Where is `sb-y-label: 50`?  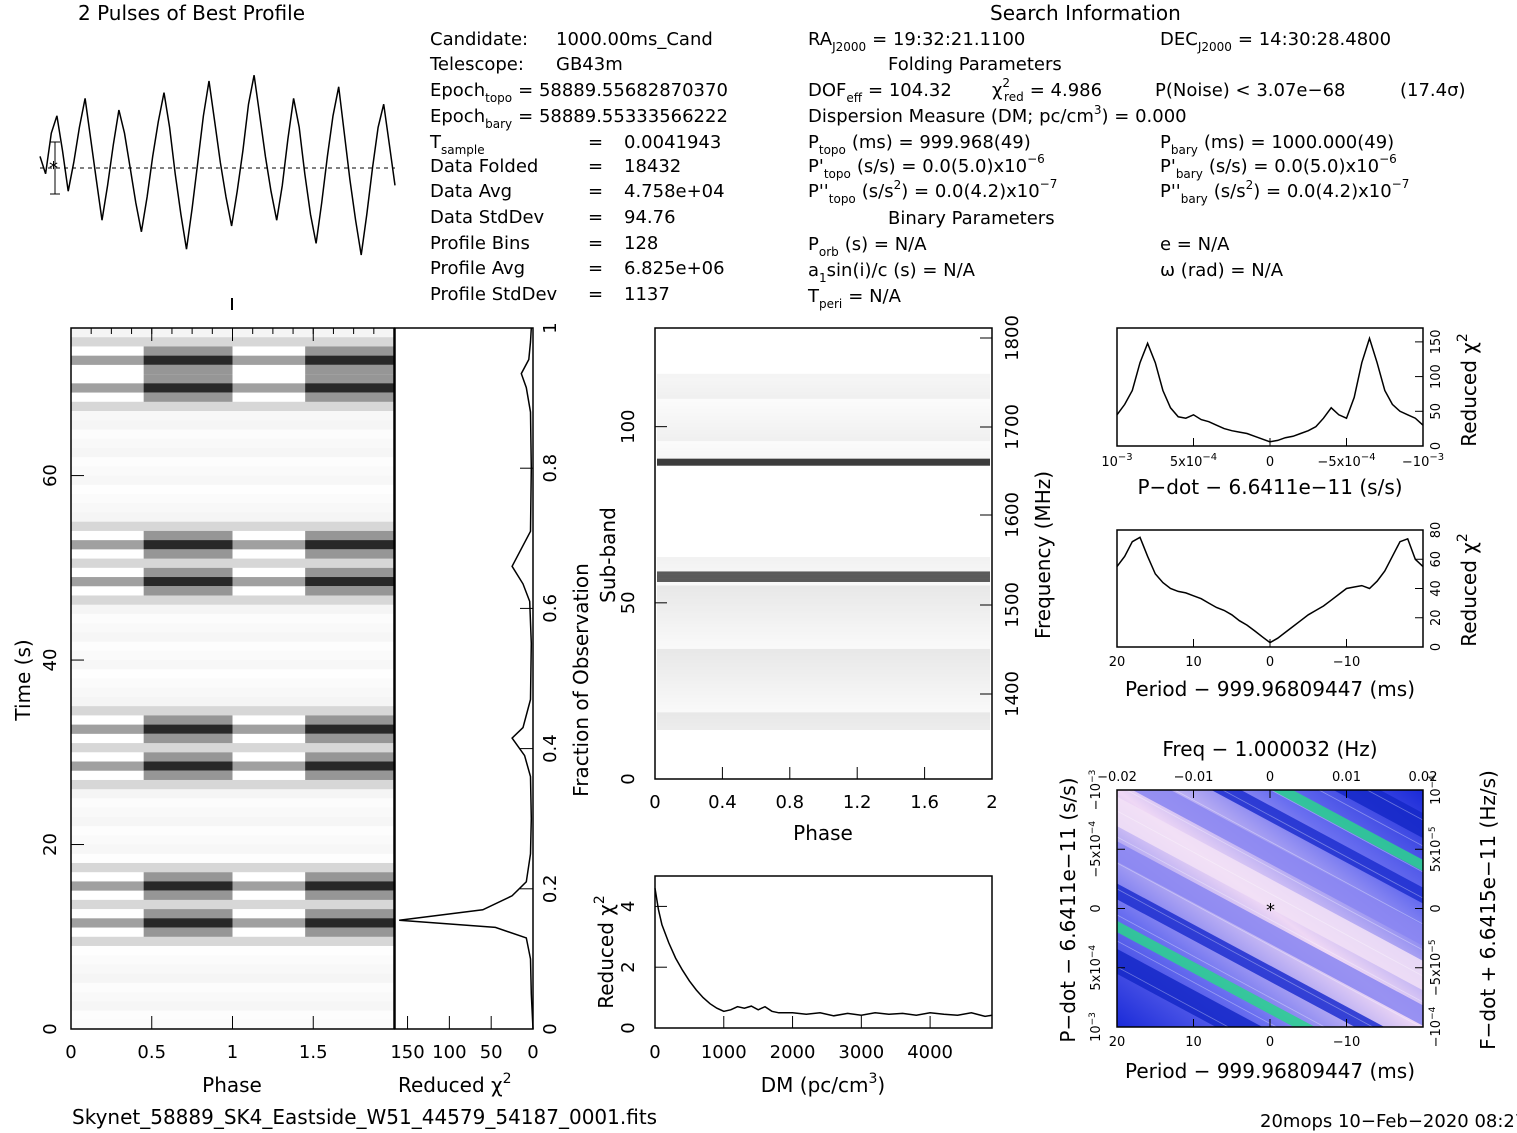 sb-y-label: 50 is located at coordinates (628, 602).